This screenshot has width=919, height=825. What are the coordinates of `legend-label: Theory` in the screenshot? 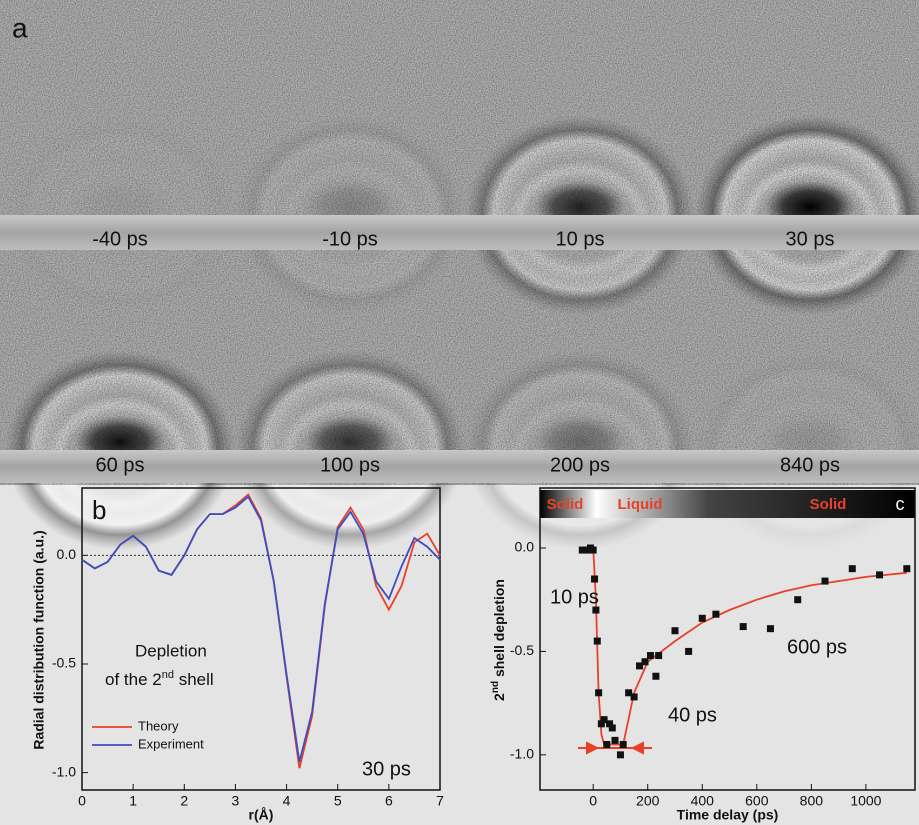 It's located at (158, 725).